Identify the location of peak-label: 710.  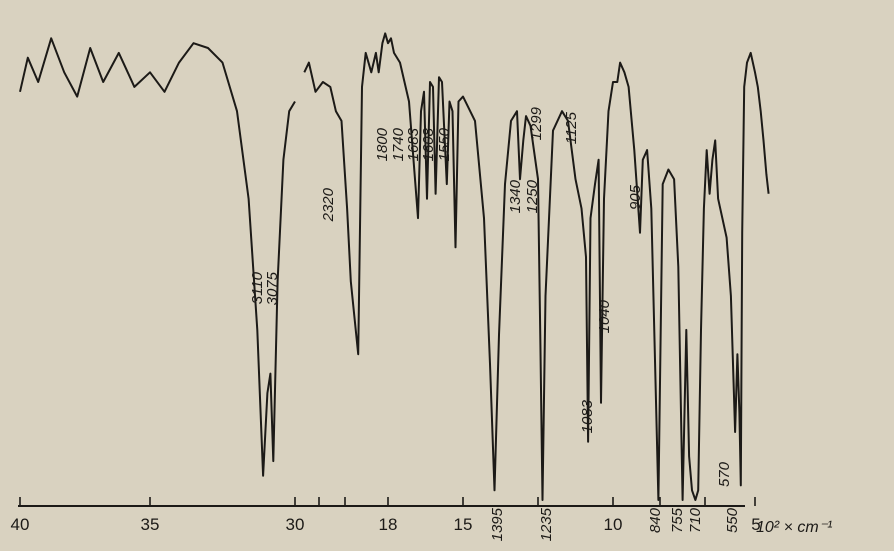
(695, 520).